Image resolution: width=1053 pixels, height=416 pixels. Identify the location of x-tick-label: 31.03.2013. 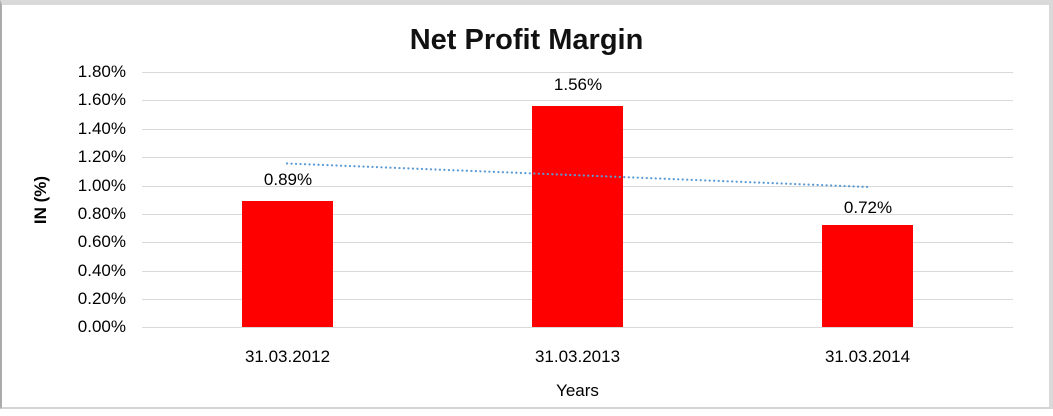
(577, 356).